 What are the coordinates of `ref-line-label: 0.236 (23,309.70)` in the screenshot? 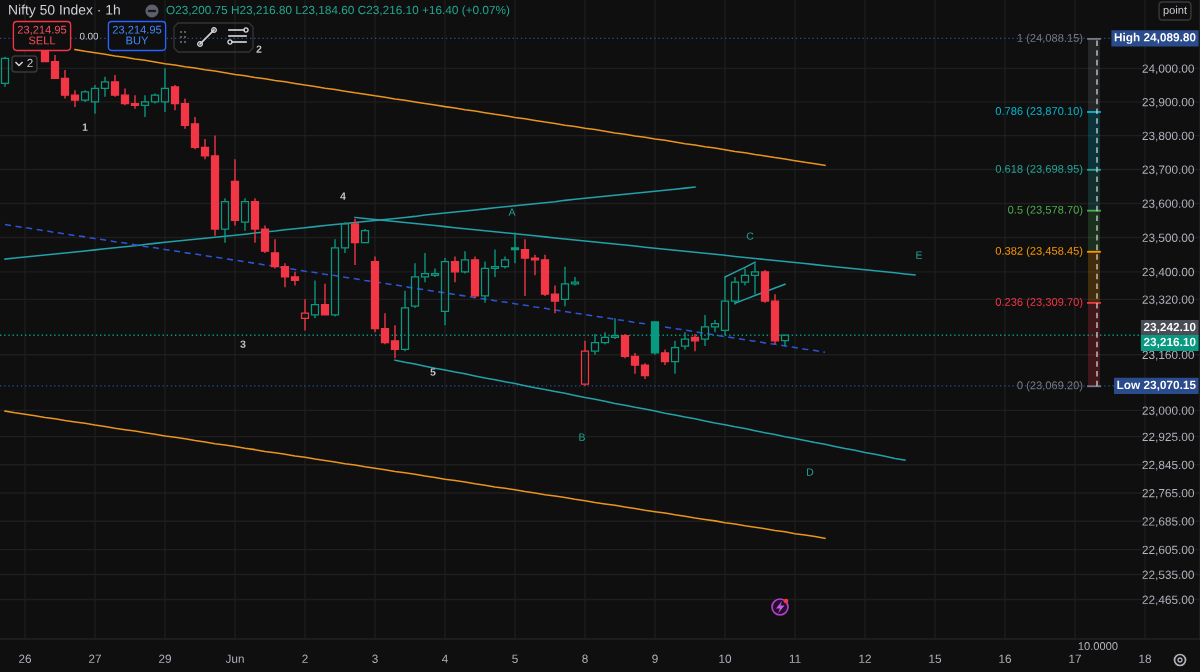 It's located at (1039, 303).